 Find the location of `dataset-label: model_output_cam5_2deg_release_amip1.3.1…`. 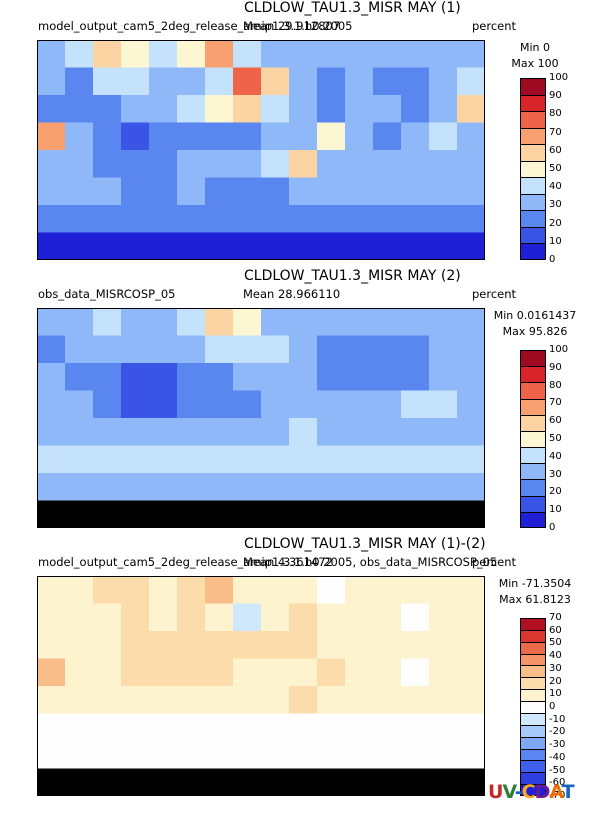

dataset-label: model_output_cam5_2deg_release_amip1.3.1… is located at coordinates (195, 26).